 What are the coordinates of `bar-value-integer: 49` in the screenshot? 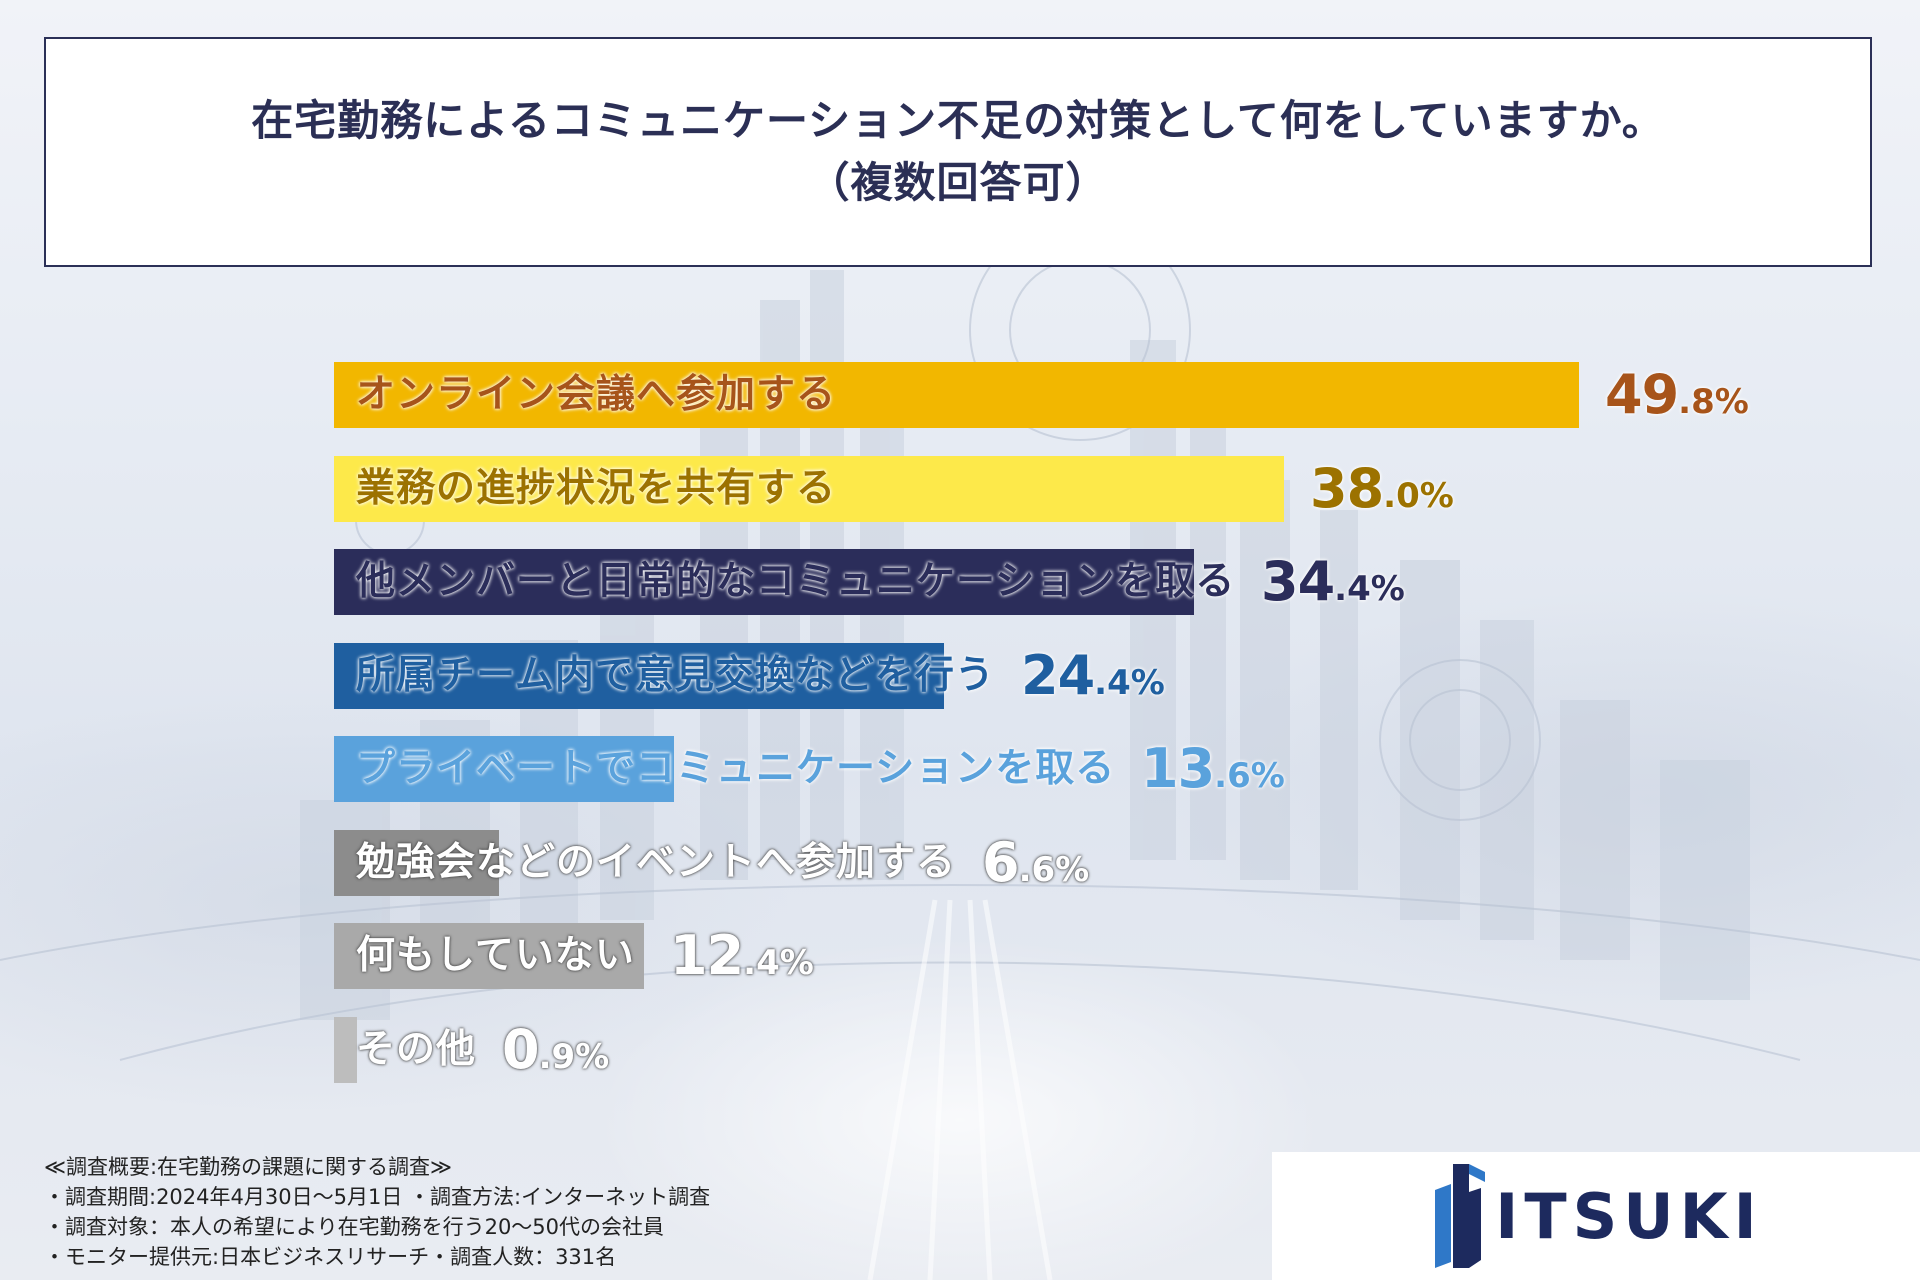 It's located at (1642, 394).